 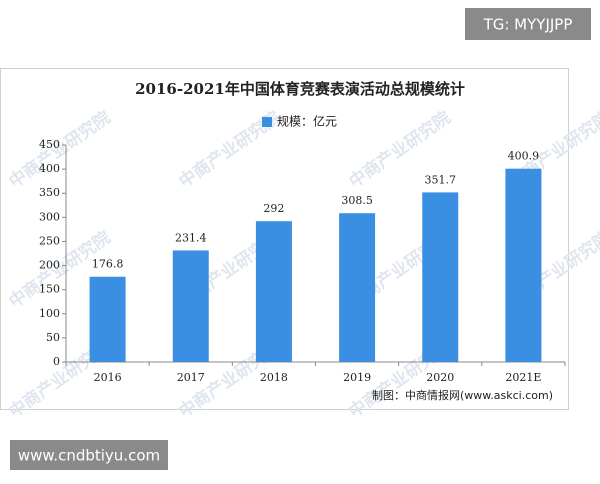 I want to click on site-box, so click(x=89, y=455).